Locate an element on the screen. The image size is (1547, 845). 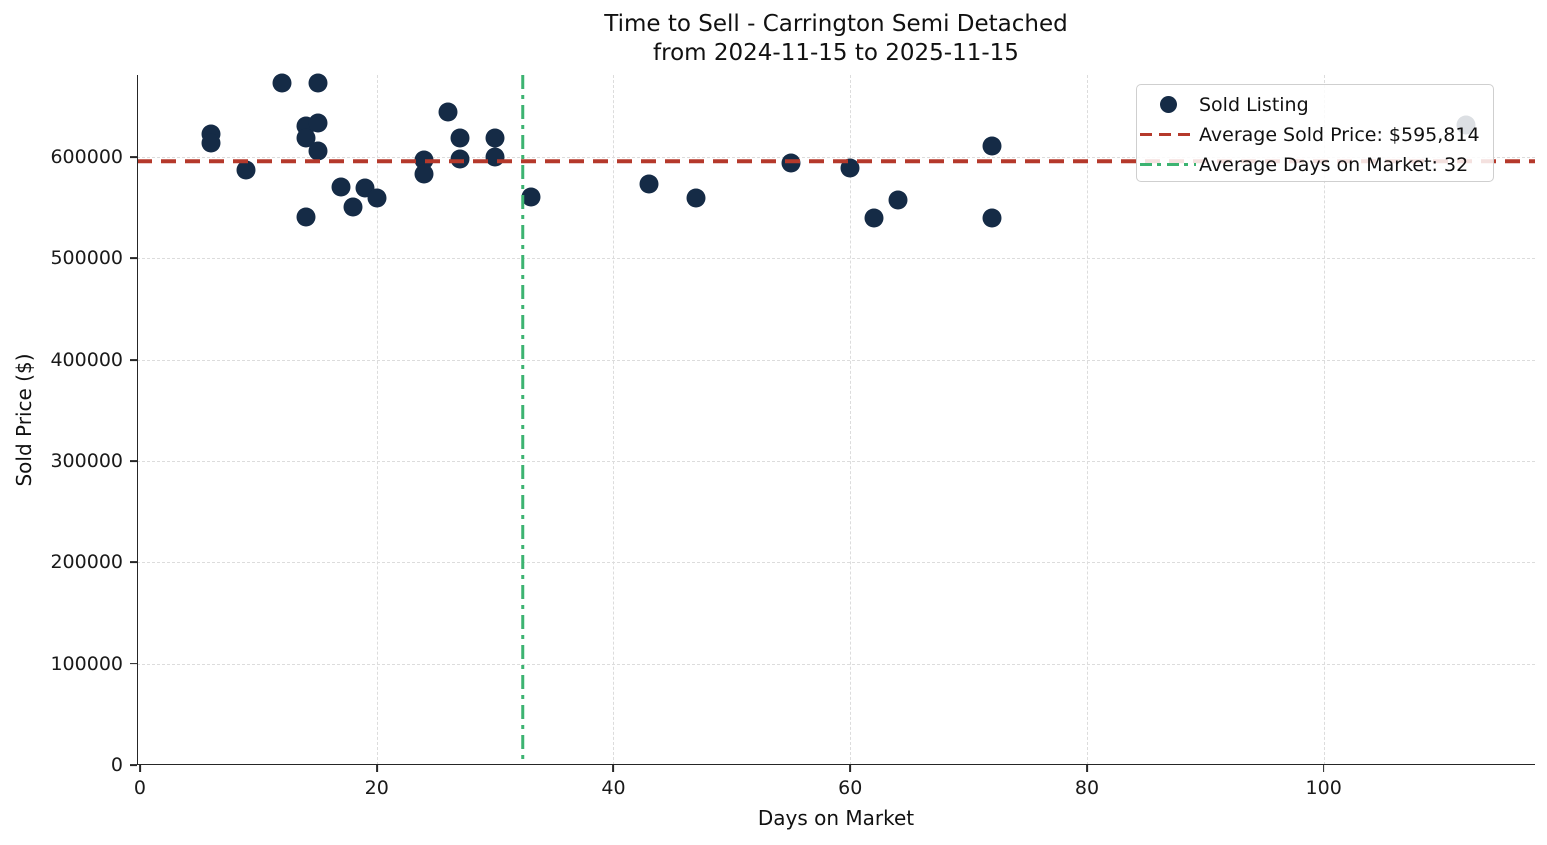
average-days-on-market-line is located at coordinates (522, 420).